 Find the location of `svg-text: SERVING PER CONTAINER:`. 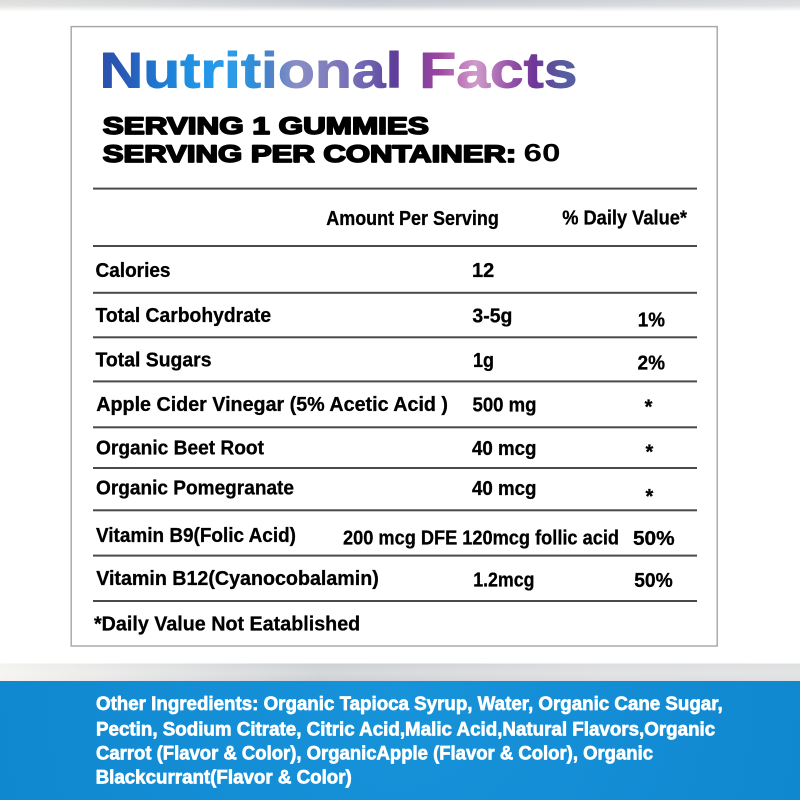

svg-text: SERVING PER CONTAINER: is located at coordinates (310, 154).